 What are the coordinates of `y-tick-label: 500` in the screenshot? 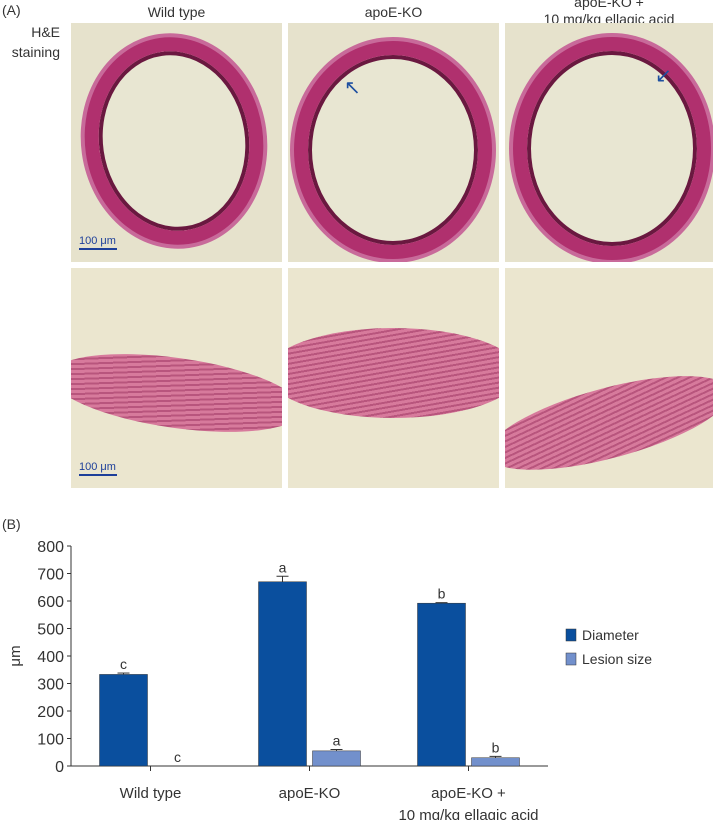 It's located at (50, 630).